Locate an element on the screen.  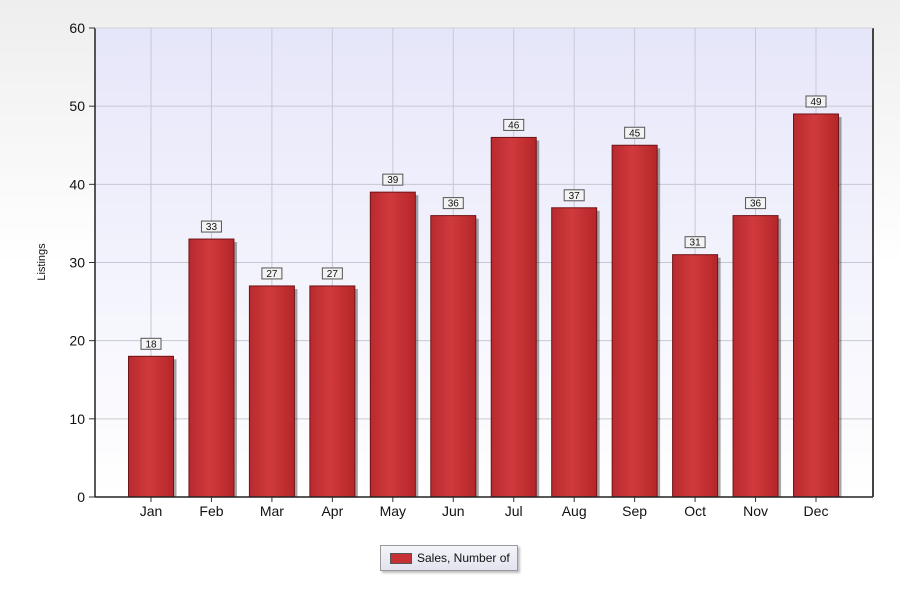
data-label: 46 is located at coordinates (514, 125).